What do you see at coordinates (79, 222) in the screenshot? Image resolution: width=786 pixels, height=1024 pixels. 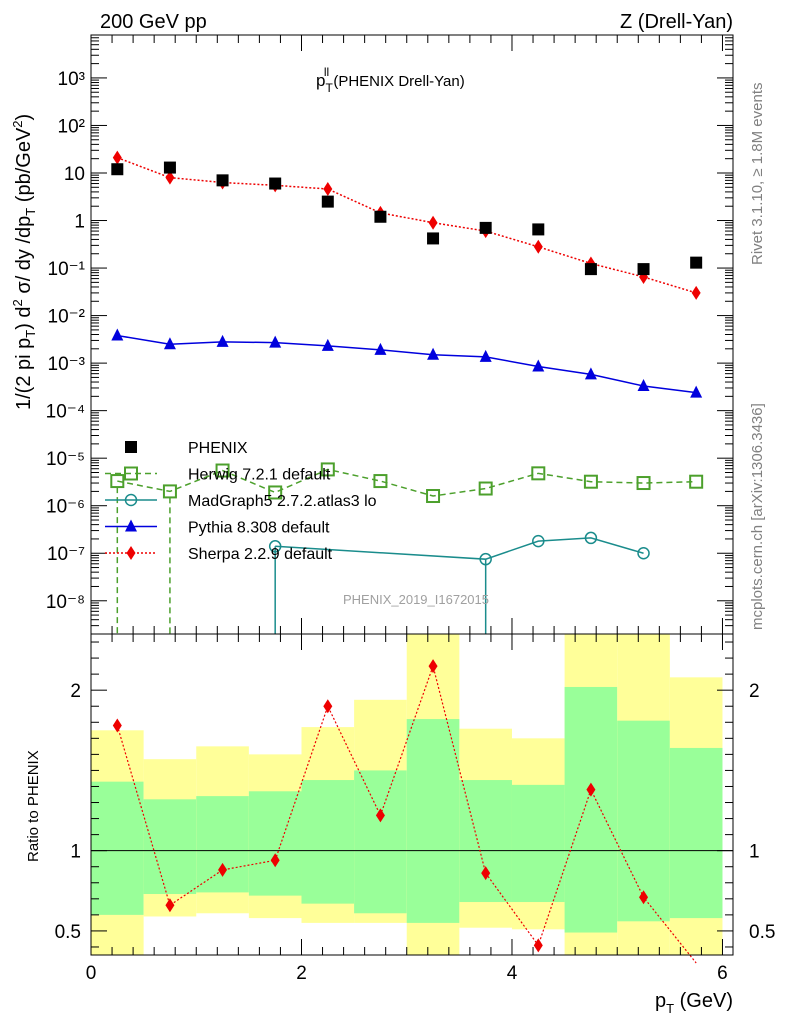 I see `y-tick-label: 1` at bounding box center [79, 222].